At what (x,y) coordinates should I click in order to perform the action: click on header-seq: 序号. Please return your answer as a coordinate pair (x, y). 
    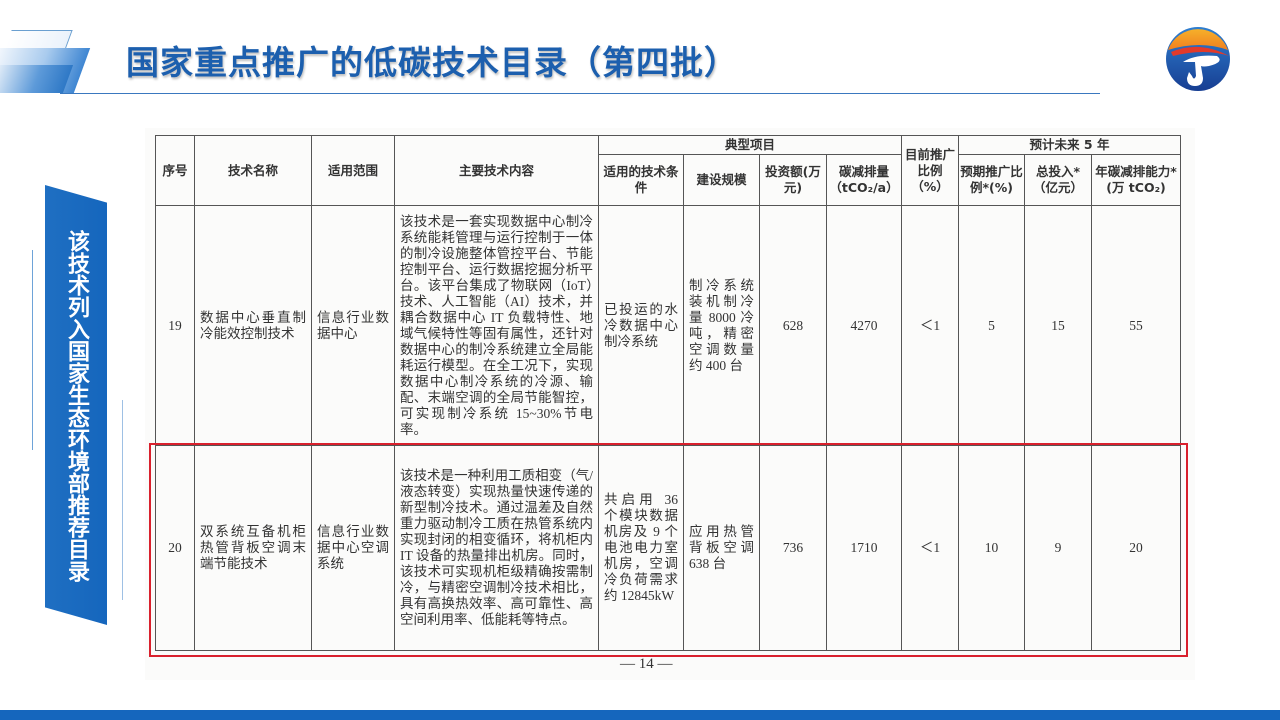
    Looking at the image, I should click on (175, 170).